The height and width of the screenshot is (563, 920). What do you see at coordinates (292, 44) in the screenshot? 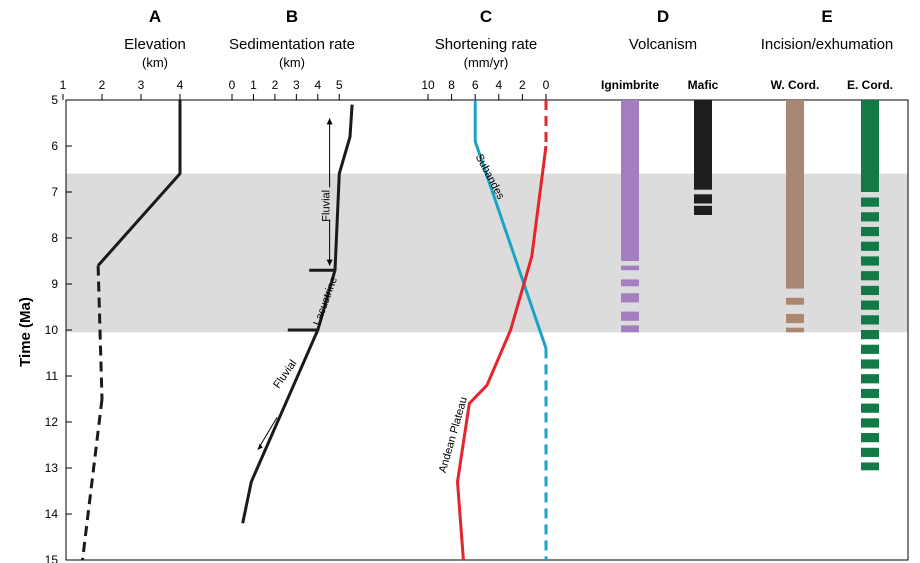
I see `panel-title: Sedimentation rate` at bounding box center [292, 44].